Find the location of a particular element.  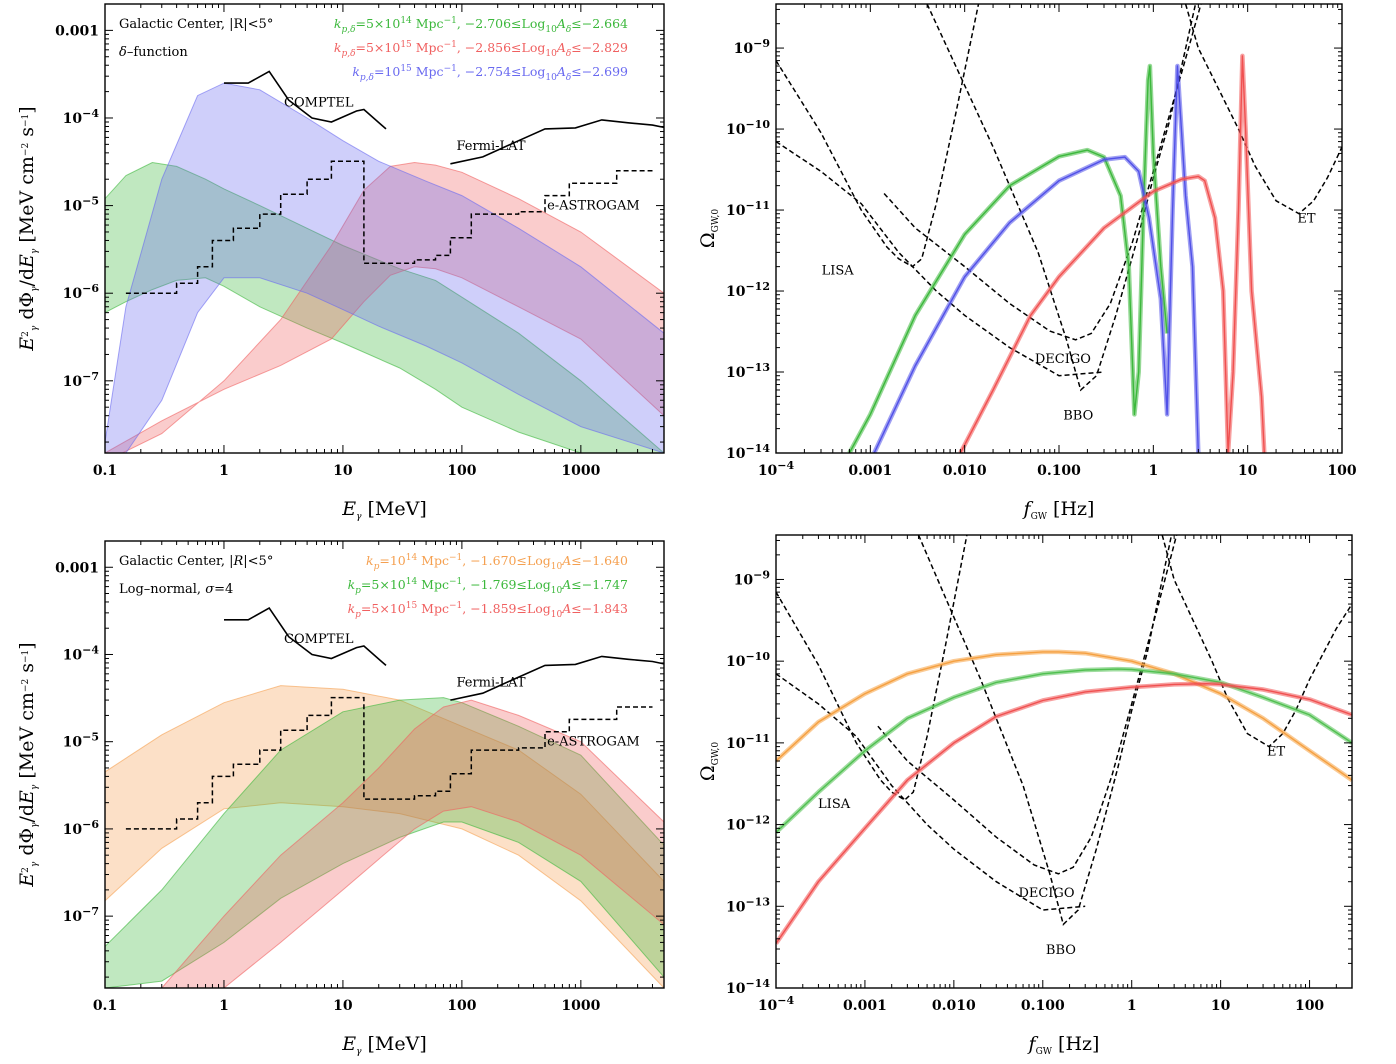

legend-entry-2: kp=5×1015 Mpc−1, −1.859≤Log10A≤−1.843 is located at coordinates (488, 610).